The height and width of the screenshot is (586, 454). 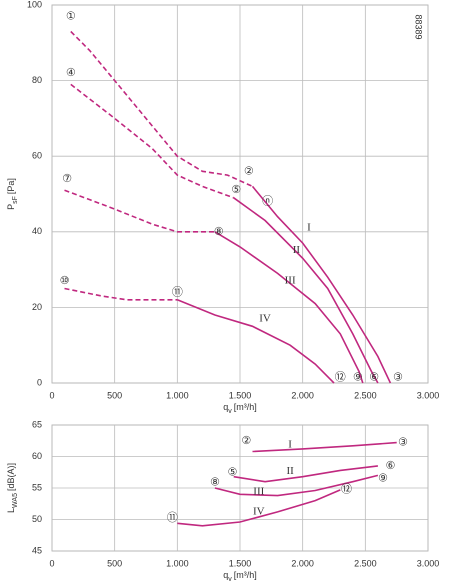 I want to click on y-tick-label: 0, so click(x=39, y=382).